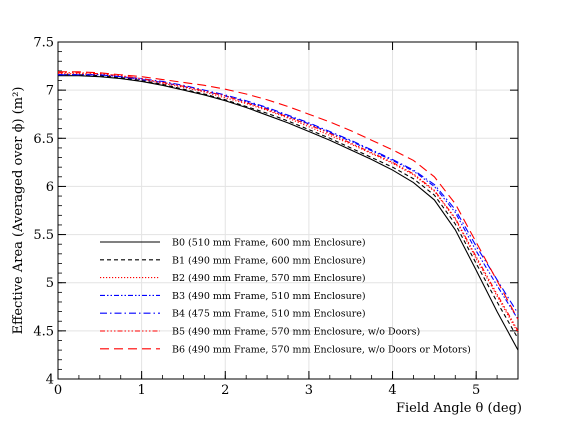 The image size is (576, 421). What do you see at coordinates (43, 235) in the screenshot?
I see `y-tick-label: 5.5` at bounding box center [43, 235].